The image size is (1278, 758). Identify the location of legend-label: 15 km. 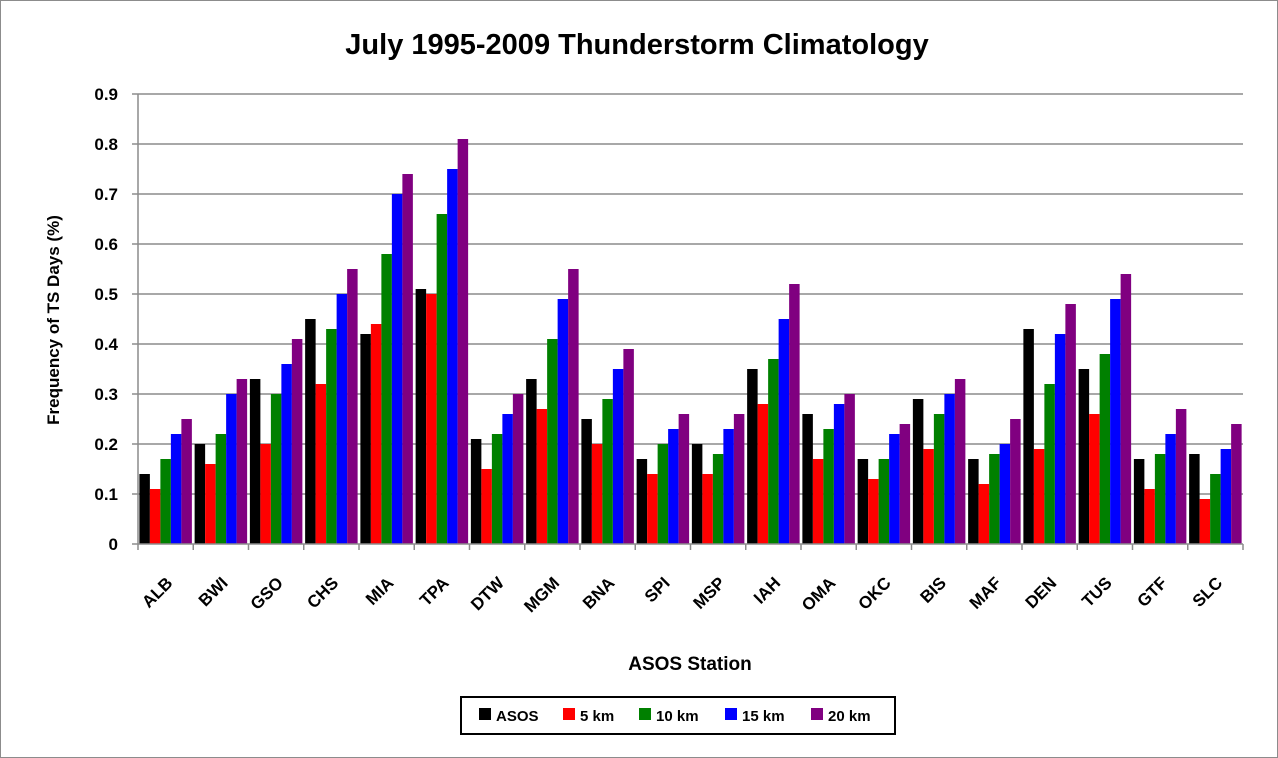
(763, 716).